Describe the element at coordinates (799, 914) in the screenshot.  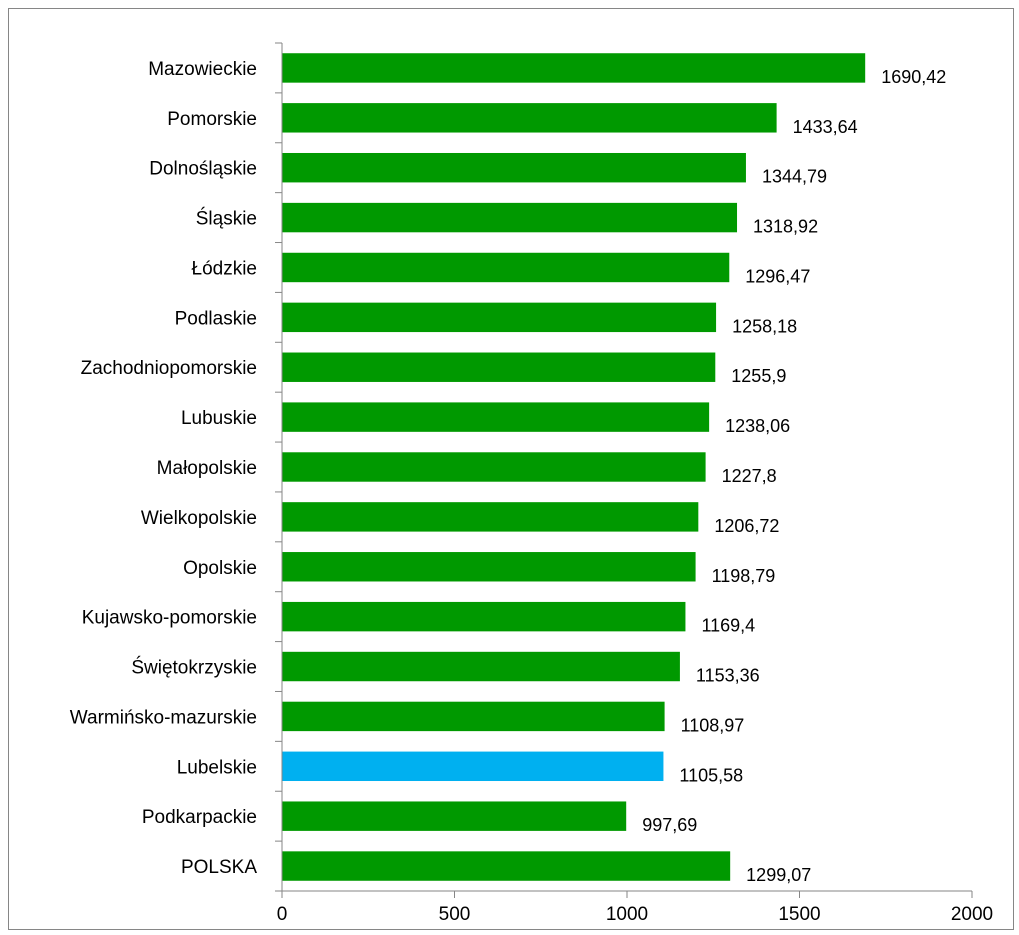
I see `x-tick-label-3: 1500` at that location.